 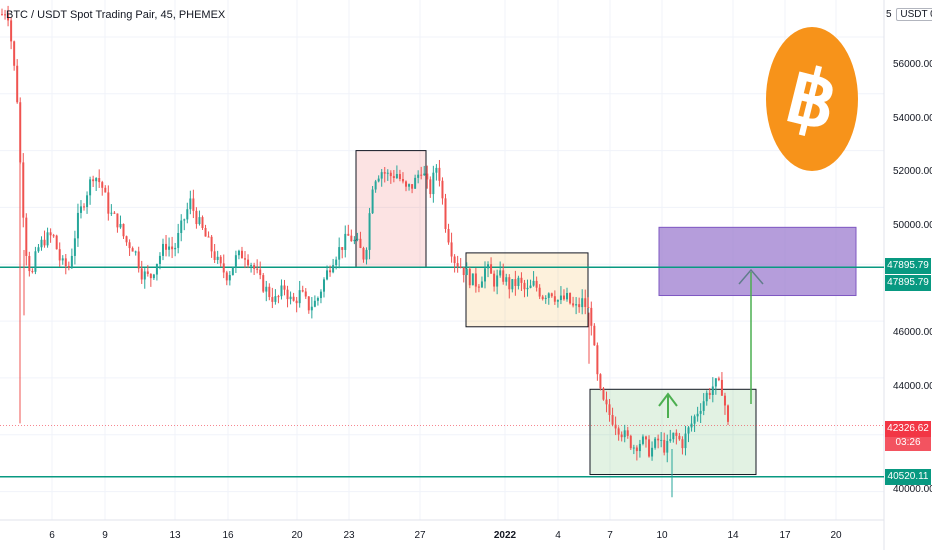 What do you see at coordinates (908, 443) in the screenshot?
I see `countdown-tag: 03:26` at bounding box center [908, 443].